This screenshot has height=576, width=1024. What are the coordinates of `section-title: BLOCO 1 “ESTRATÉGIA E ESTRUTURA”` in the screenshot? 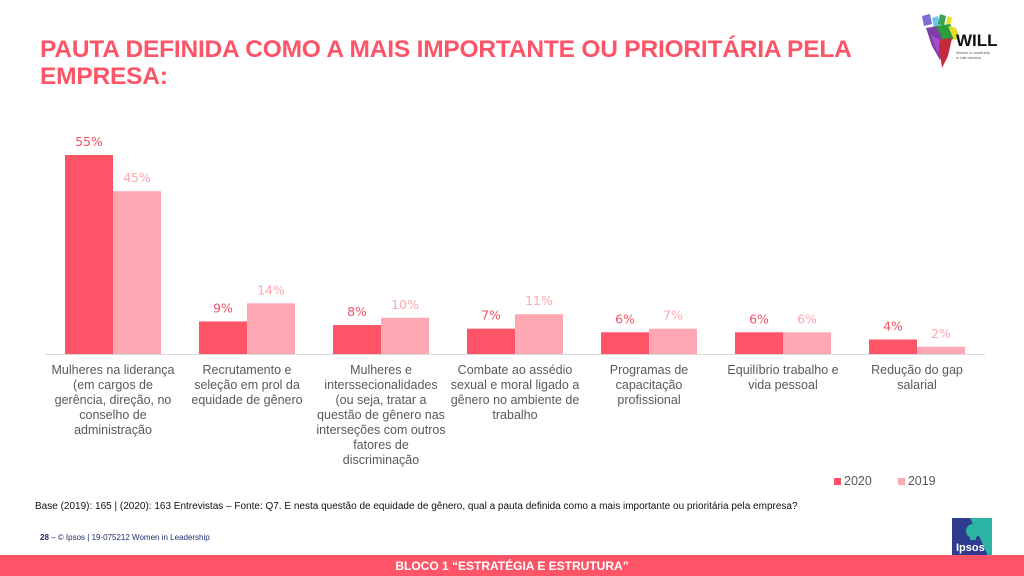 It's located at (512, 565).